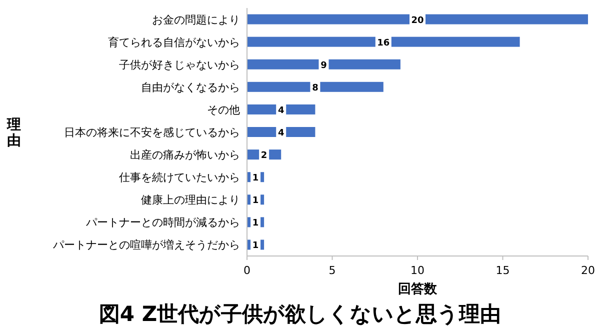  Describe the element at coordinates (418, 289) in the screenshot. I see `x-axis-title: 回答数` at that location.